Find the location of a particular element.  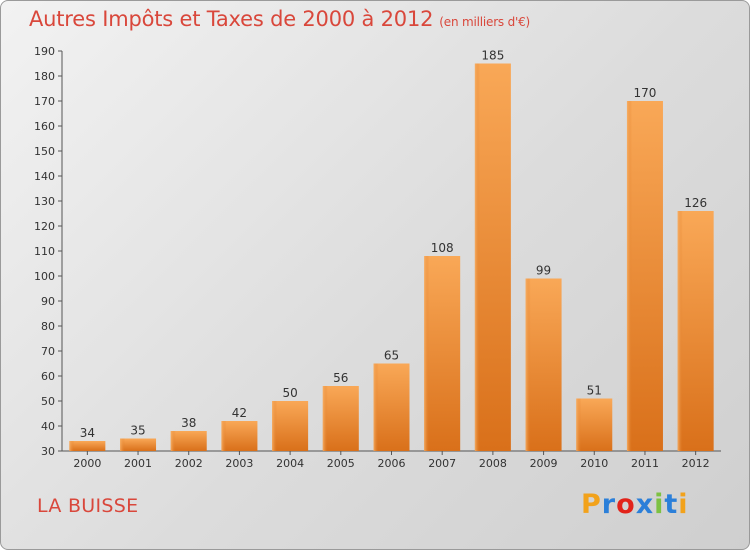

x-tick-label: 2001 is located at coordinates (138, 463).